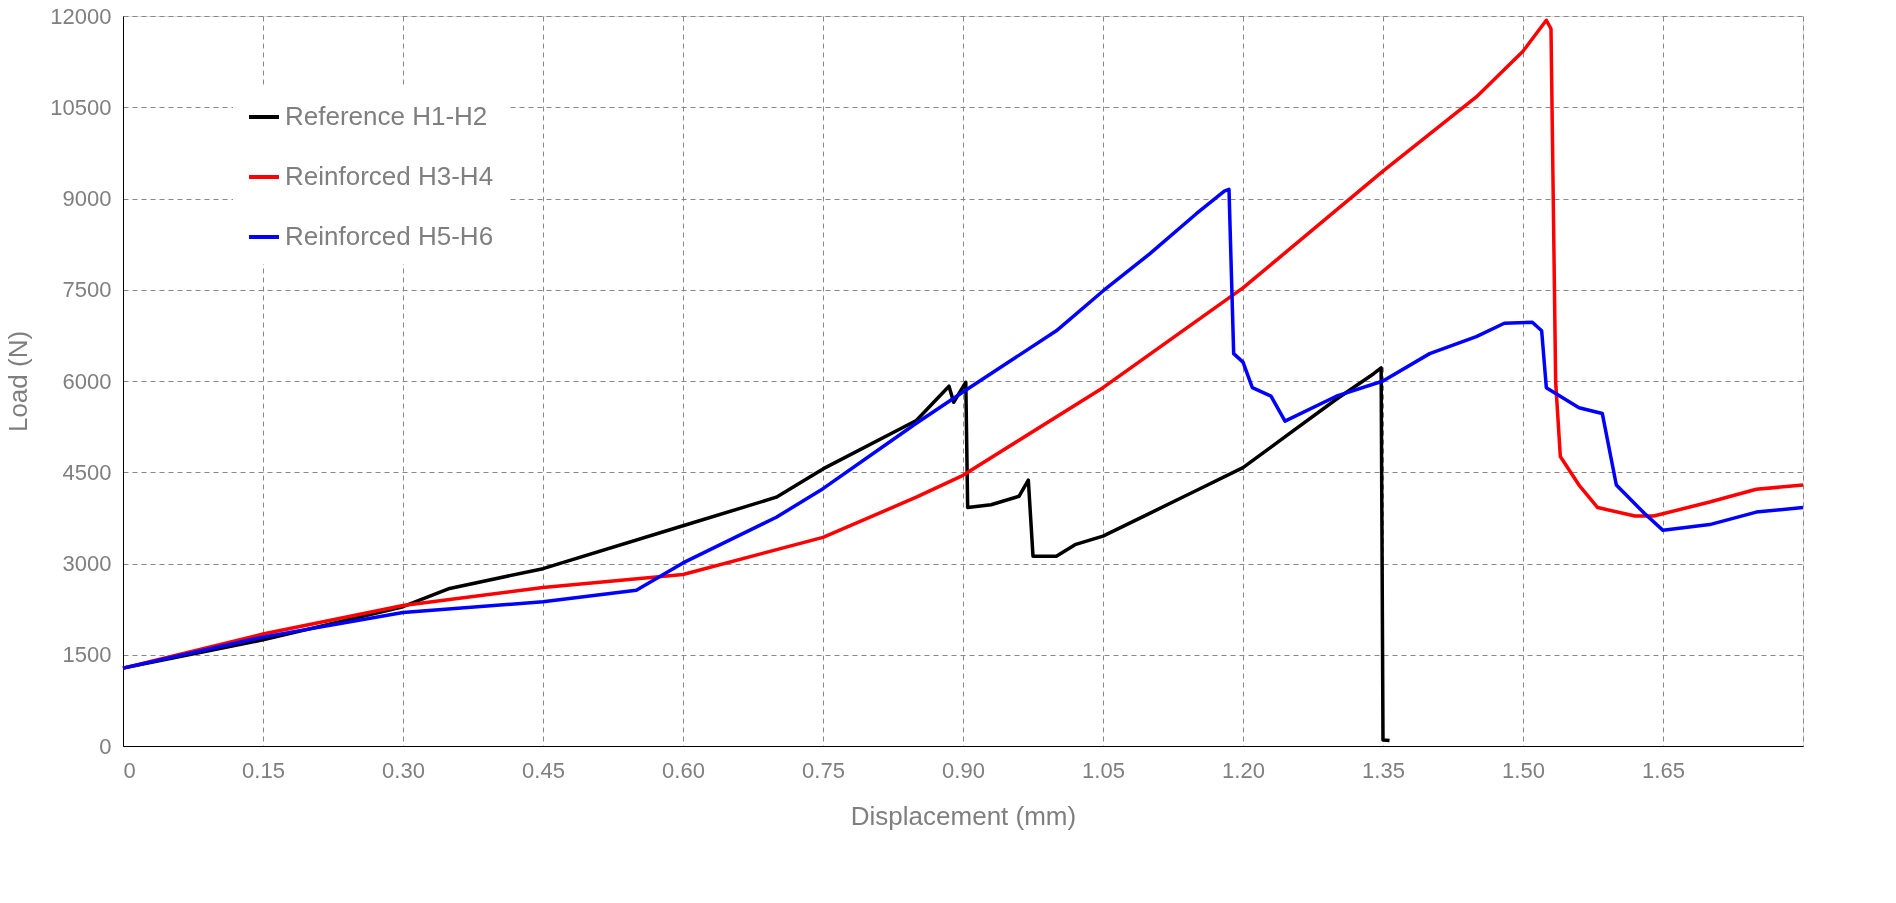 This screenshot has width=1896, height=903. I want to click on x-tick-label: 0.60, so click(683, 770).